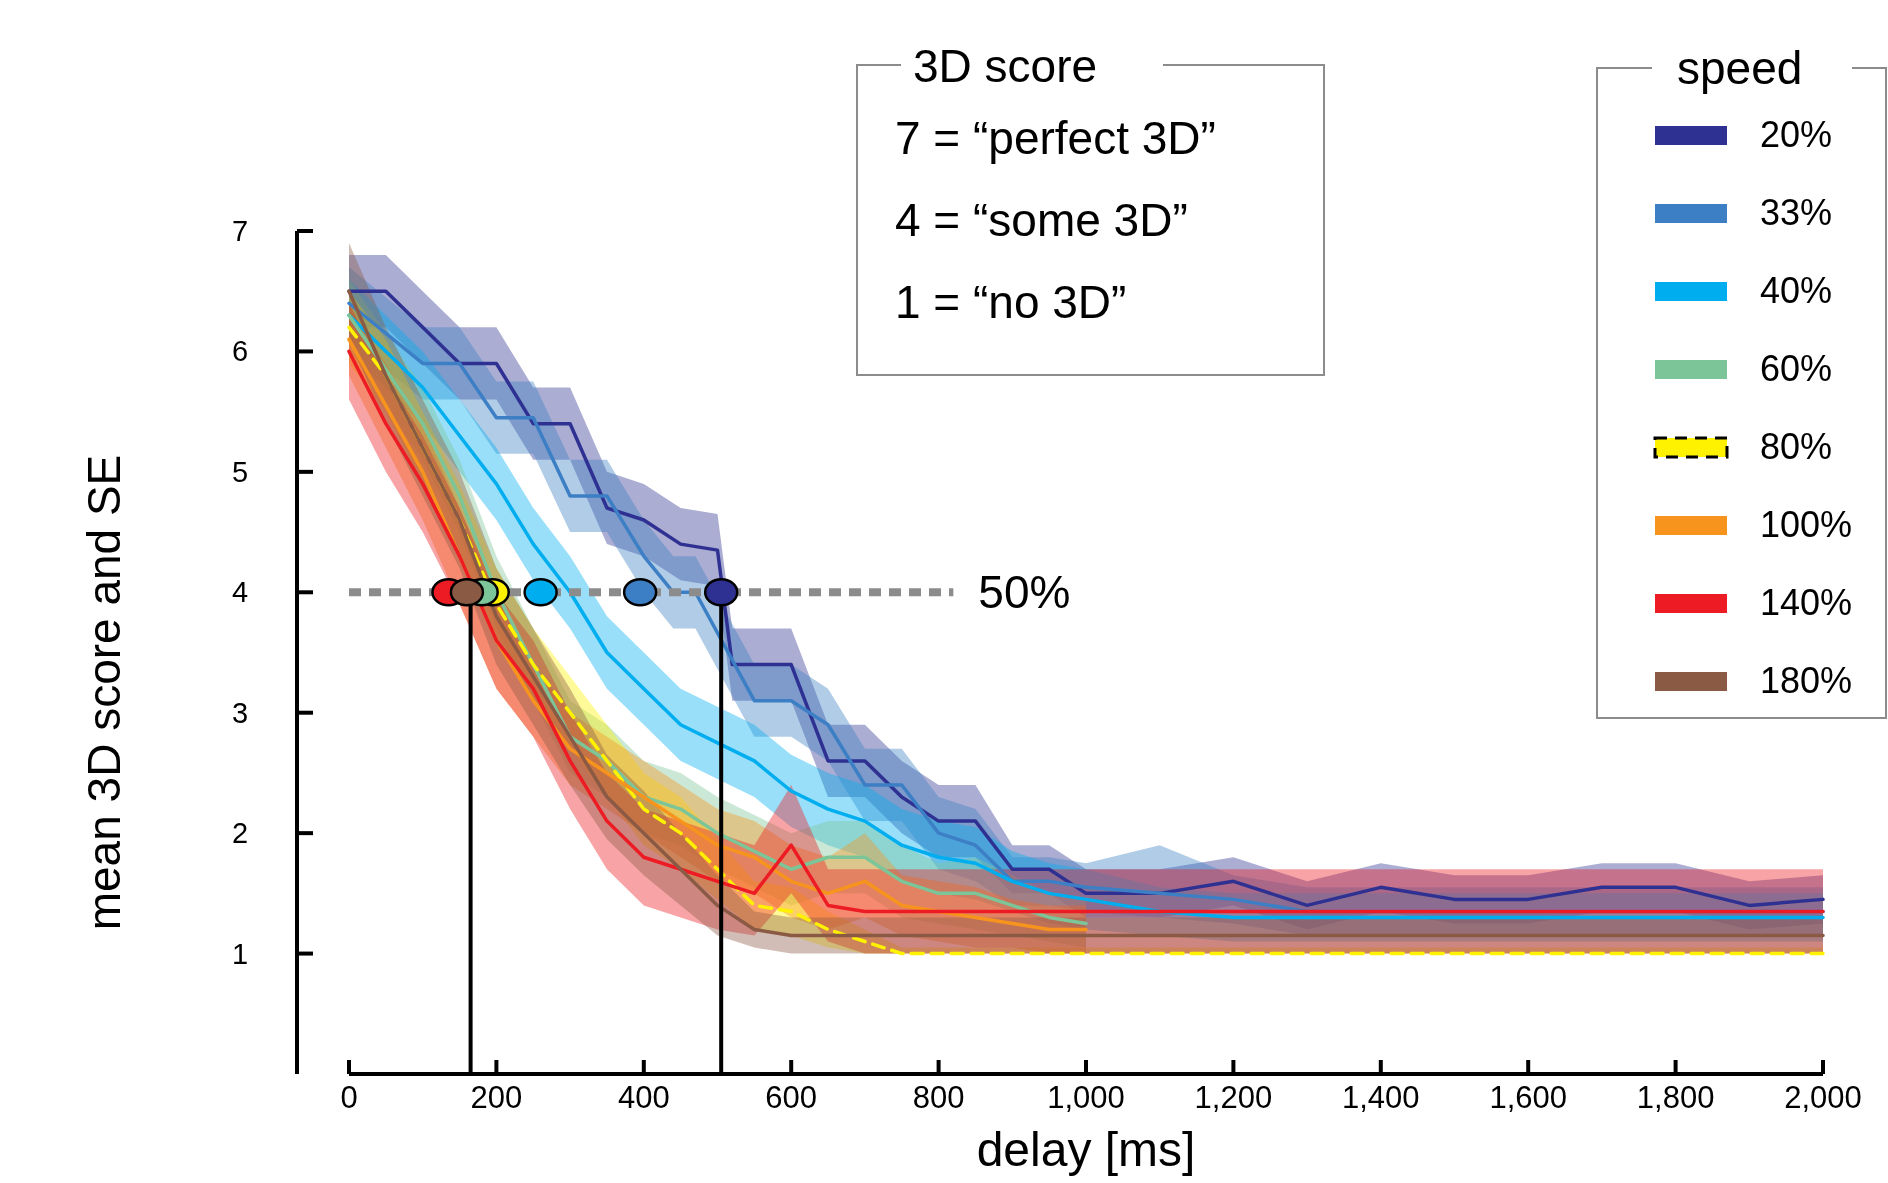 This screenshot has width=1888, height=1183. I want to click on legend-label: 180%, so click(1806, 680).